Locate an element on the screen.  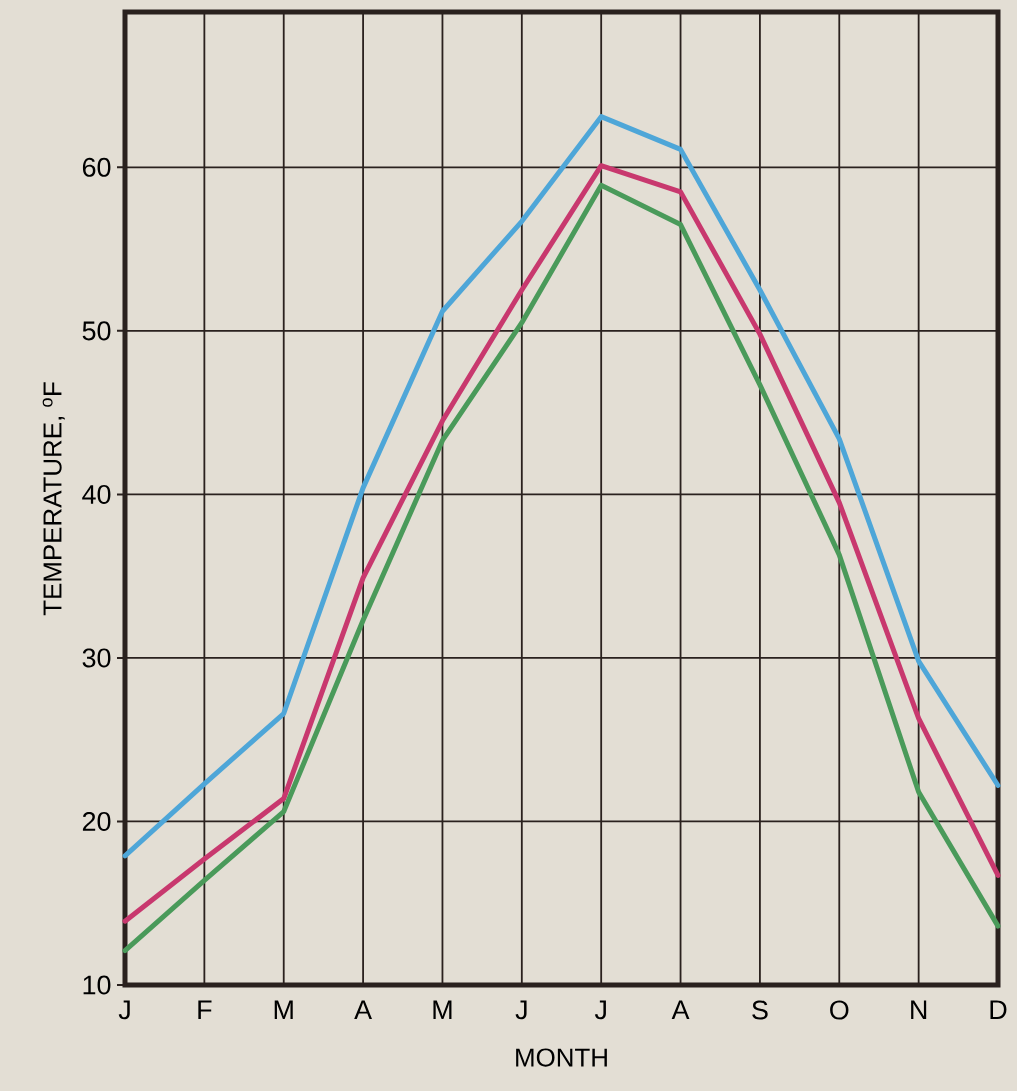
y-tick-label: 60 is located at coordinates (96, 167).